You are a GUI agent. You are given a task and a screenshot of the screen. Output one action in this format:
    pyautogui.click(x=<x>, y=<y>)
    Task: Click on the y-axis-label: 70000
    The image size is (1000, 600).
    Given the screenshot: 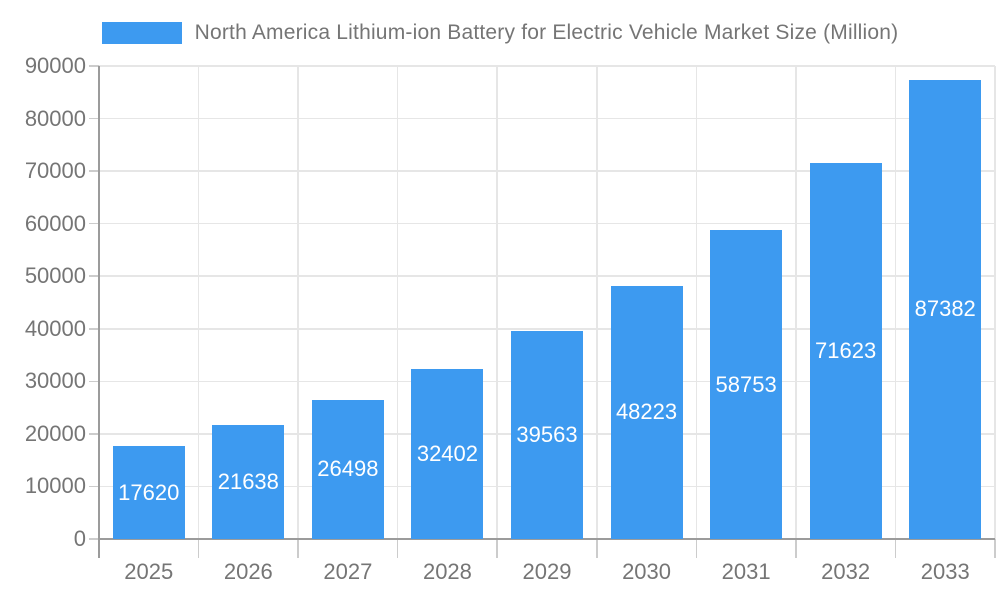 What is the action you would take?
    pyautogui.click(x=55, y=171)
    